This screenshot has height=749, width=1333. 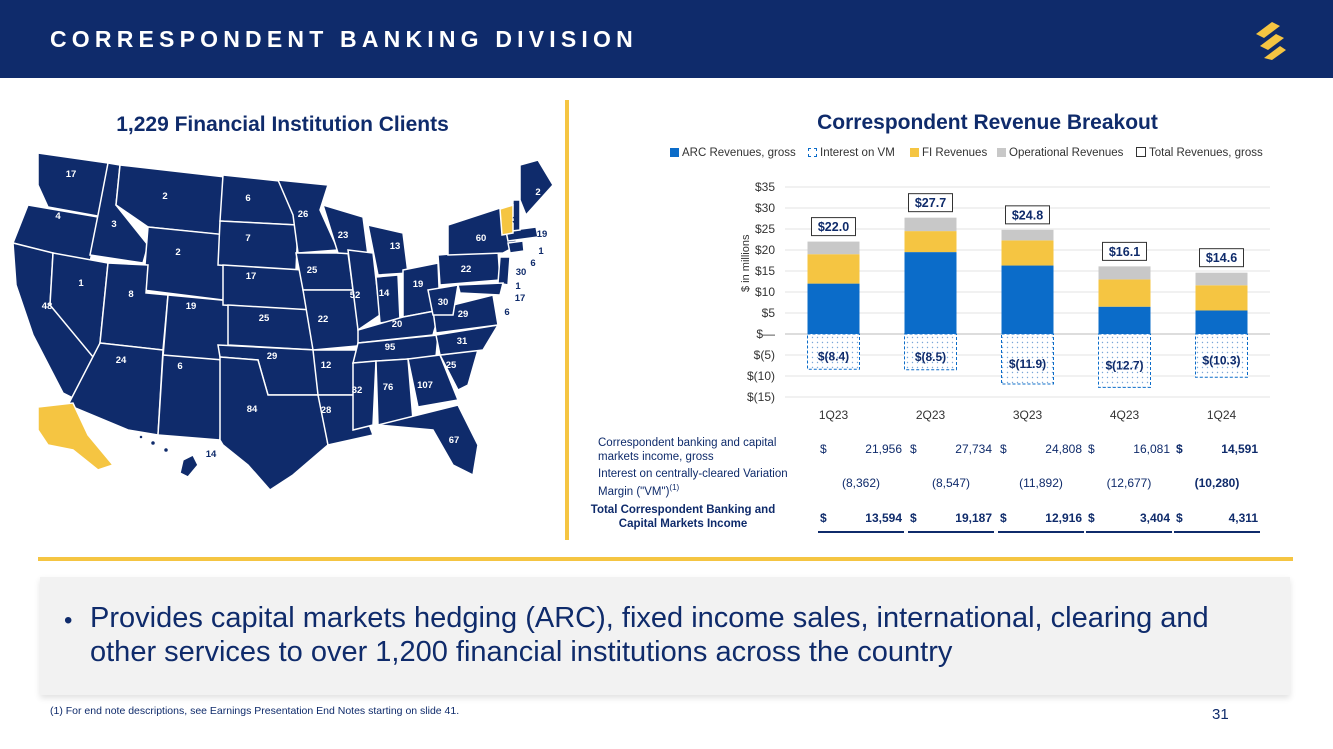 I want to click on count-il: 52, so click(x=355, y=295).